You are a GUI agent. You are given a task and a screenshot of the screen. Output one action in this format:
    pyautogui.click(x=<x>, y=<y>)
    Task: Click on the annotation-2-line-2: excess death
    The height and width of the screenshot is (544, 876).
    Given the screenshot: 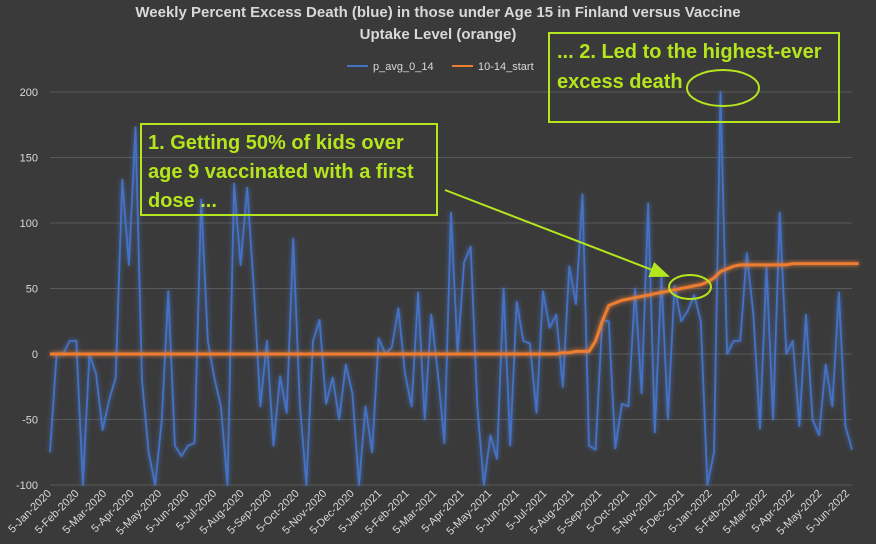 What is the action you would take?
    pyautogui.click(x=620, y=82)
    